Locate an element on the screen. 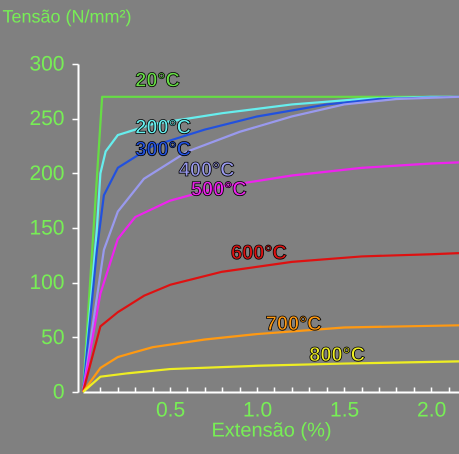 This screenshot has width=459, height=454. y-tick-label: 50 is located at coordinates (52, 337).